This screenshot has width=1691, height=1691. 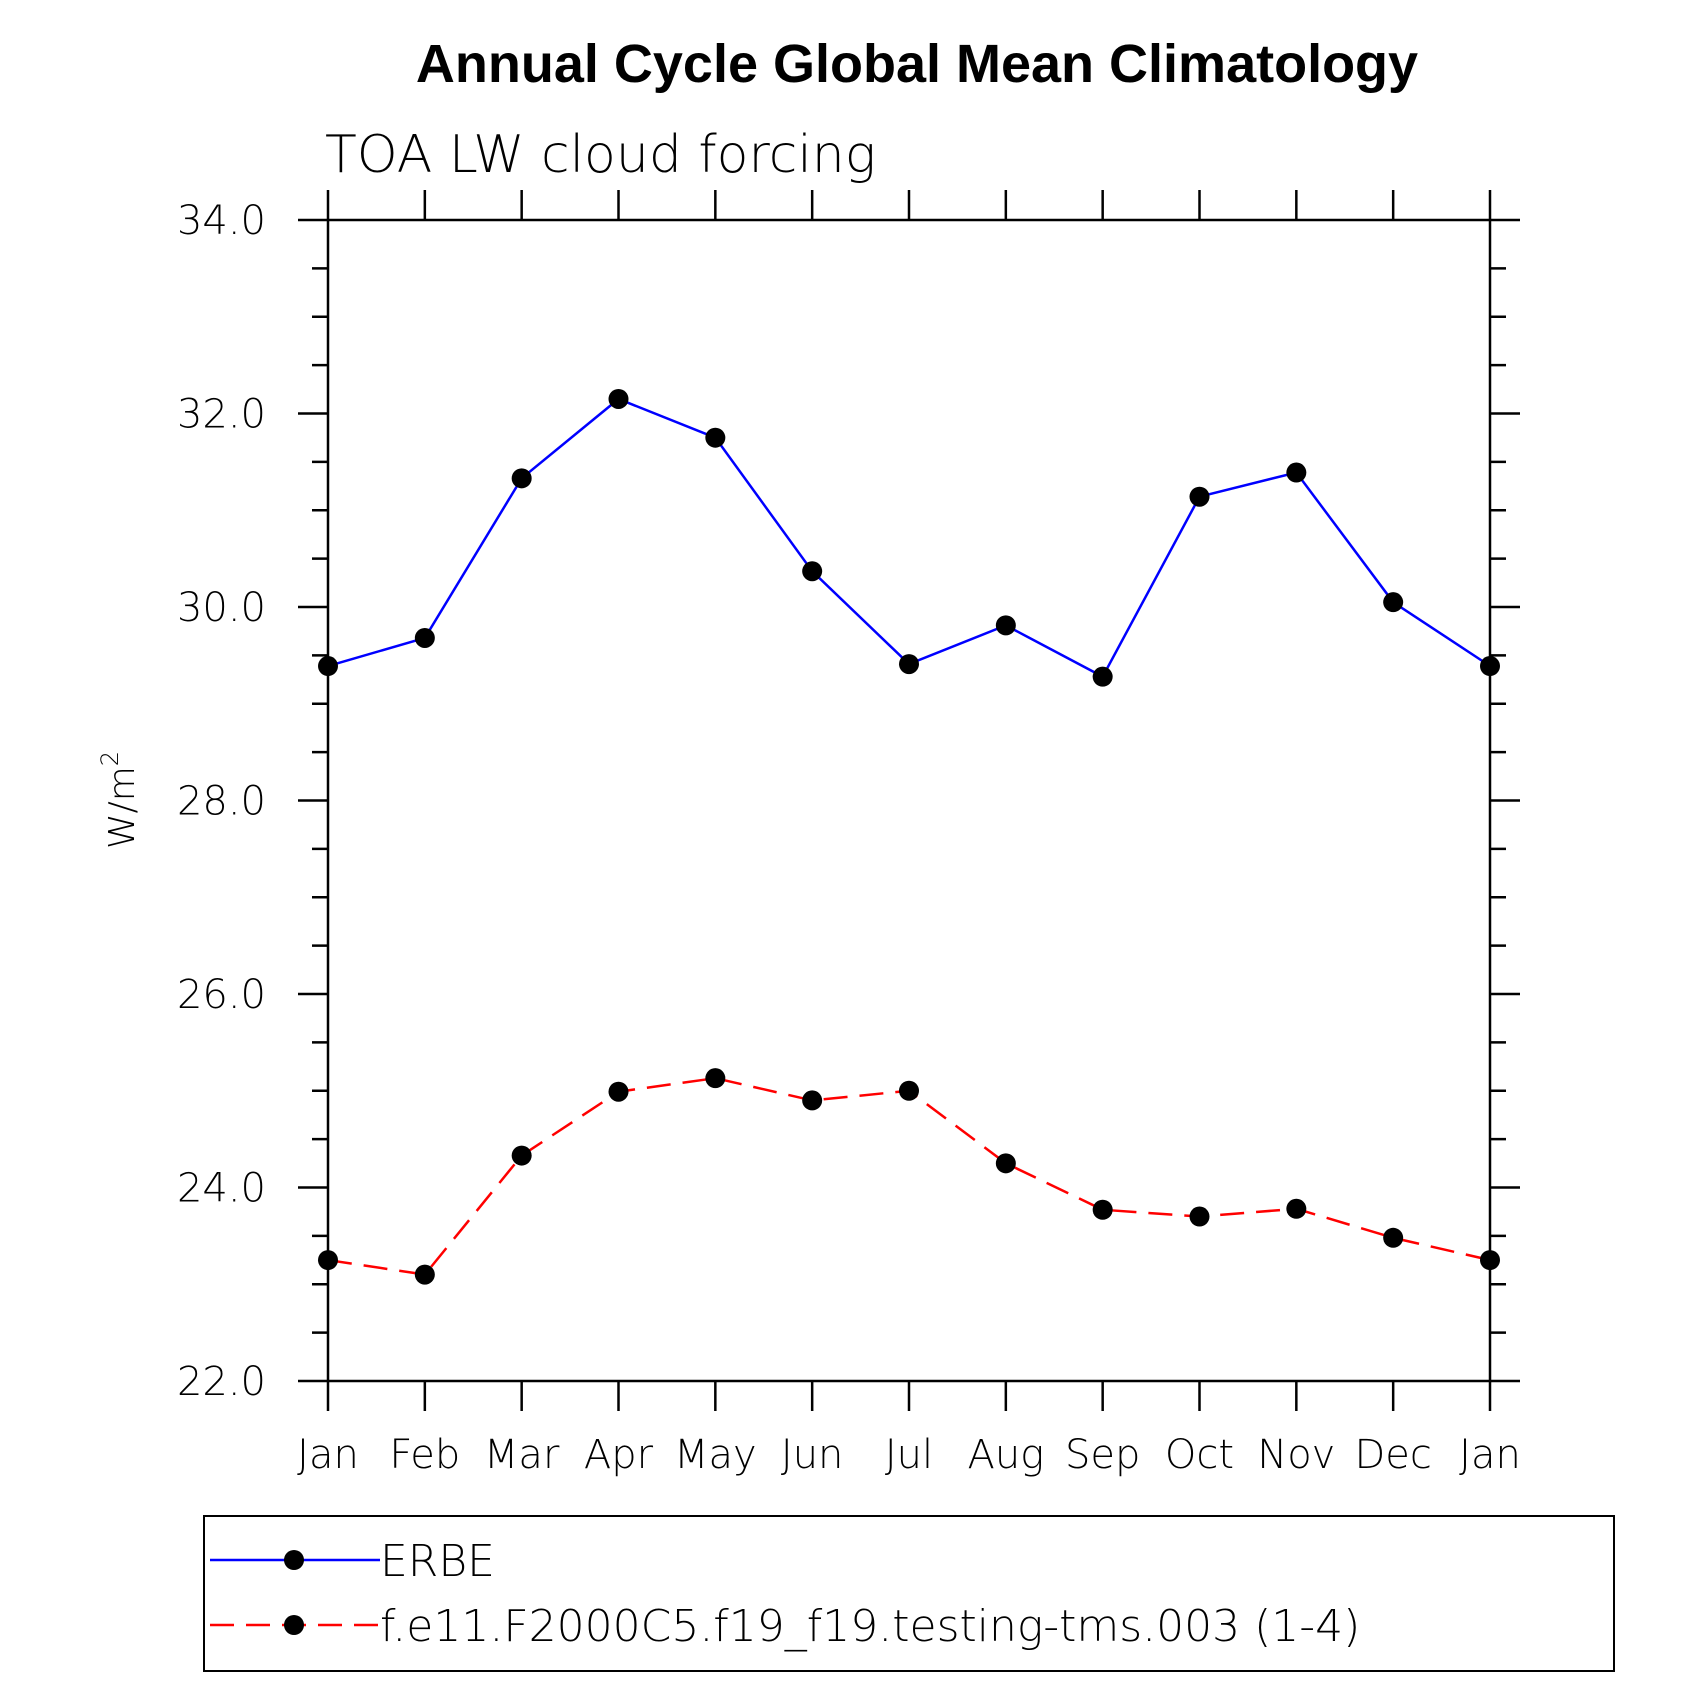 I want to click on y-axis-label: W/m2, so click(x=119, y=800).